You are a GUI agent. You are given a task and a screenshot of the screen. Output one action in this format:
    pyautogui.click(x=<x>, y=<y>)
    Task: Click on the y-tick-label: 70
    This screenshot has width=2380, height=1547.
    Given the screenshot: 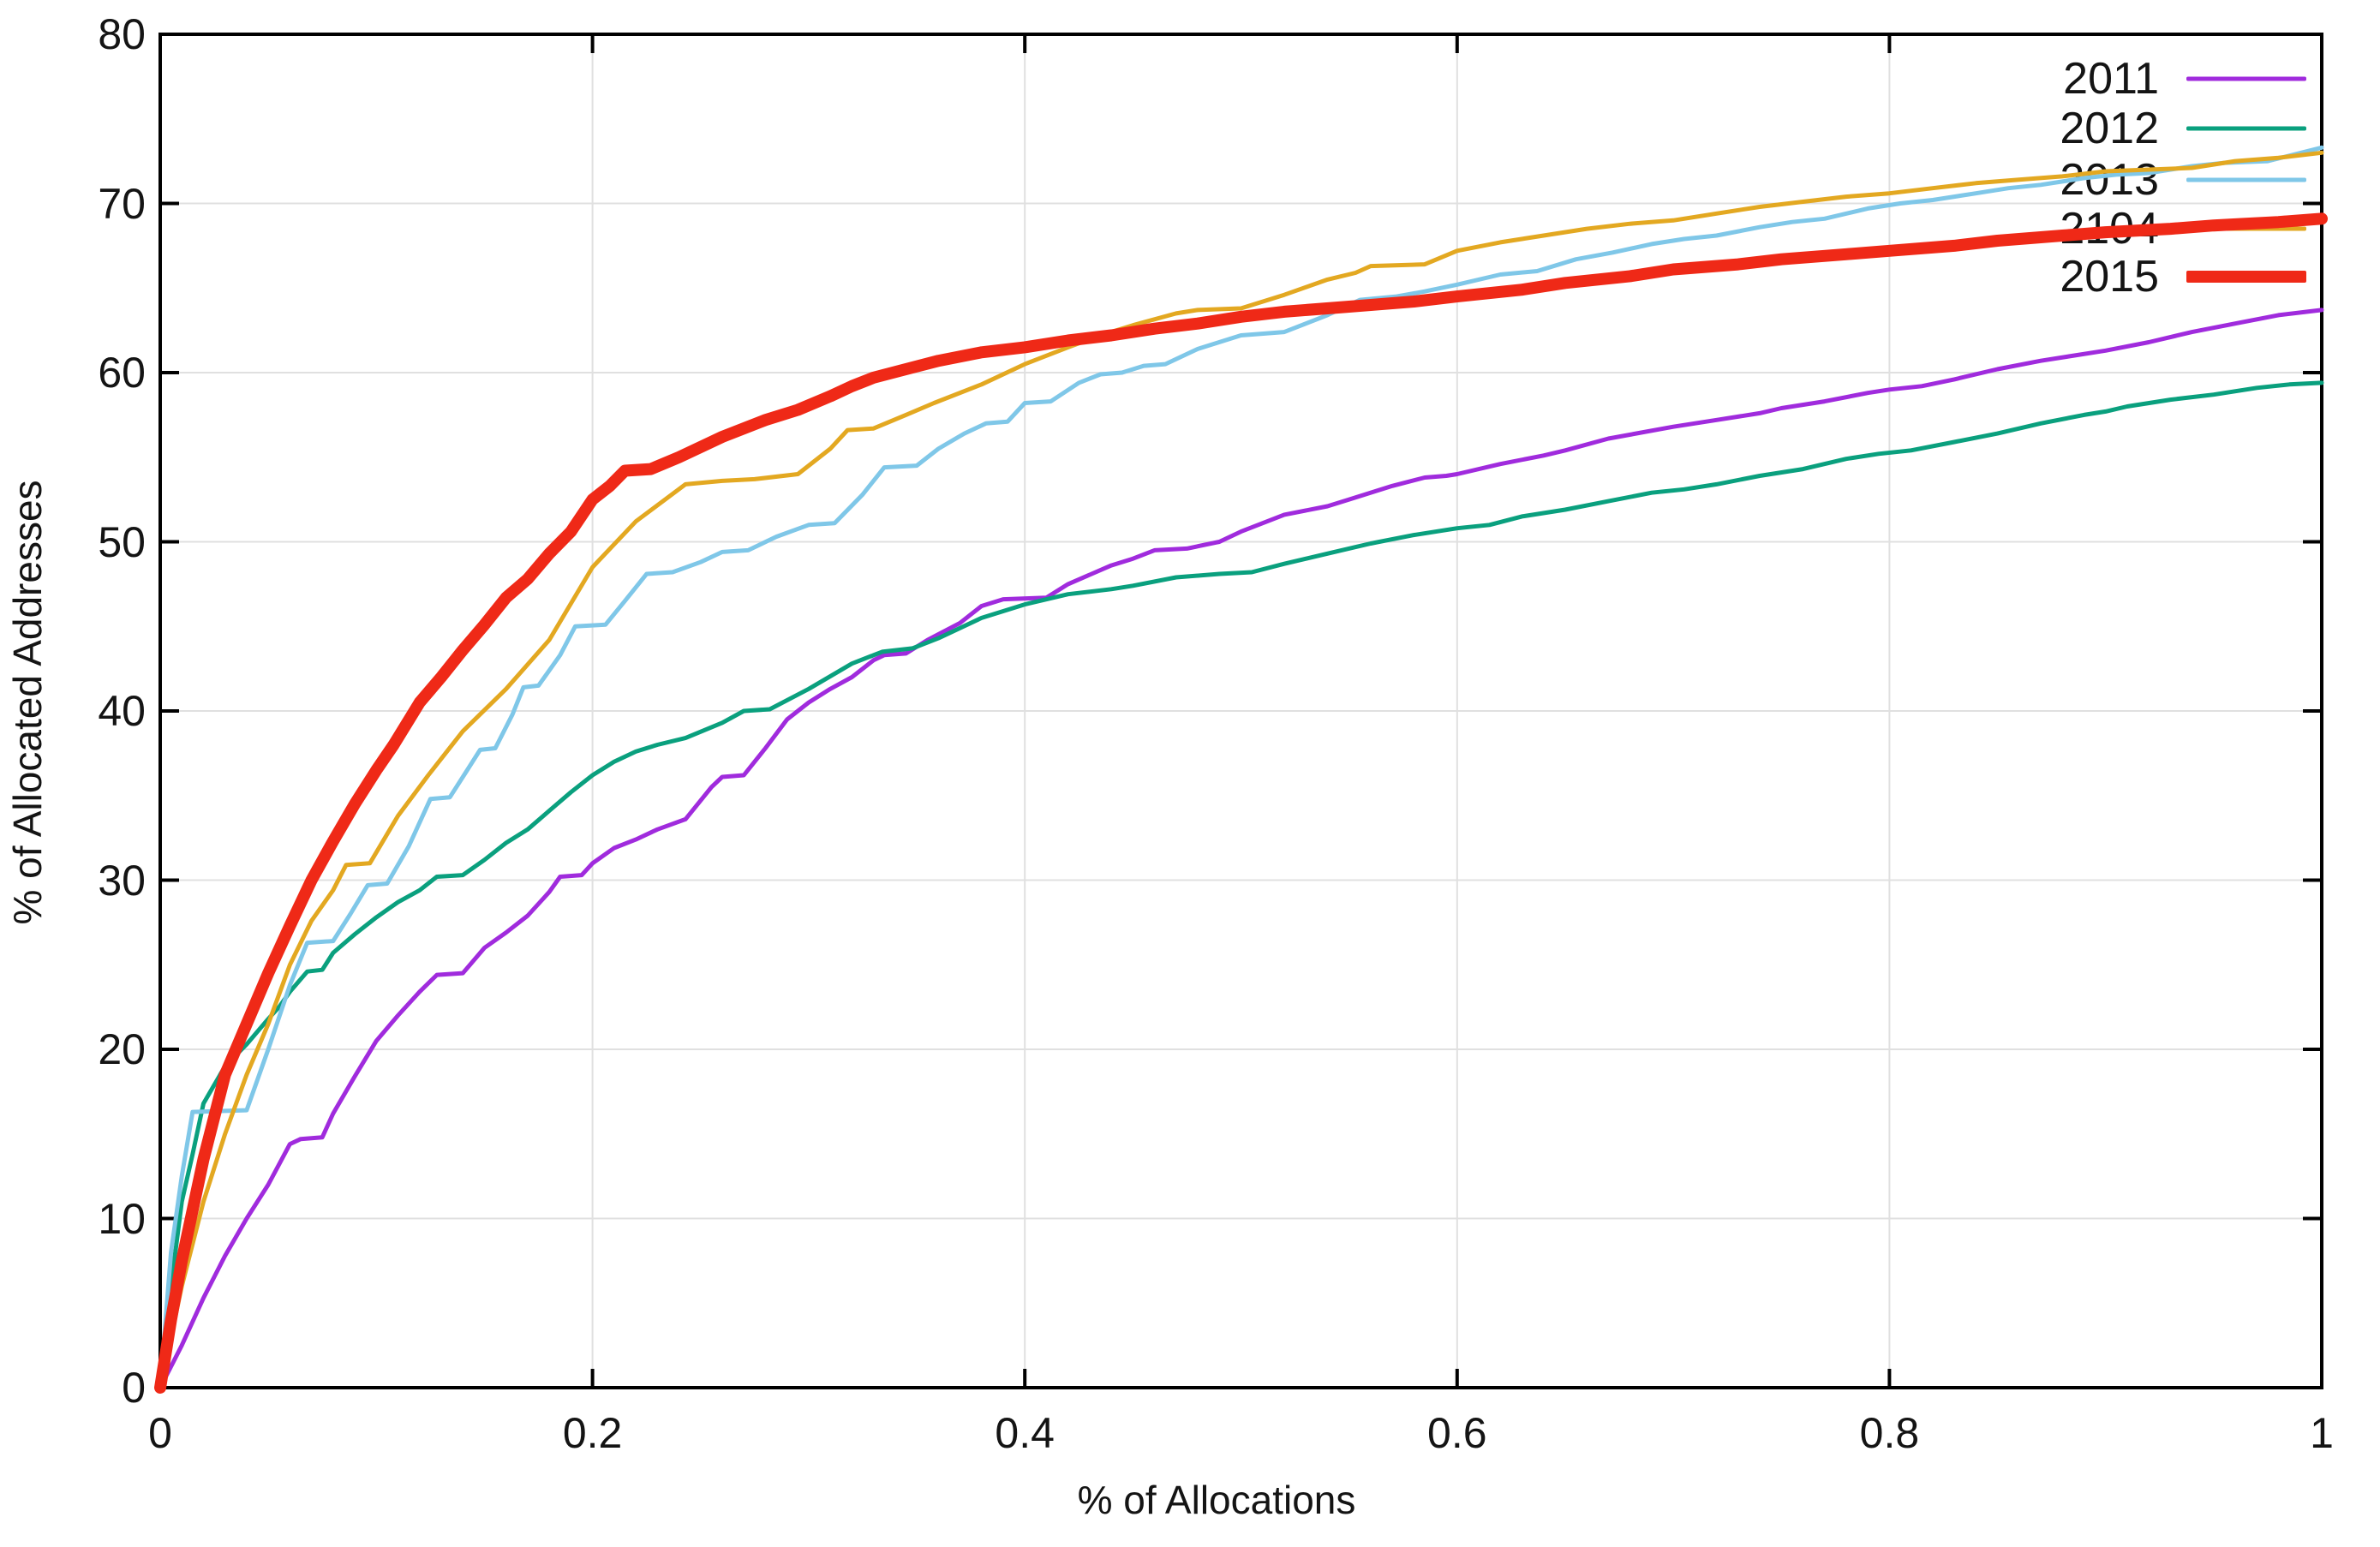 What is the action you would take?
    pyautogui.click(x=122, y=203)
    